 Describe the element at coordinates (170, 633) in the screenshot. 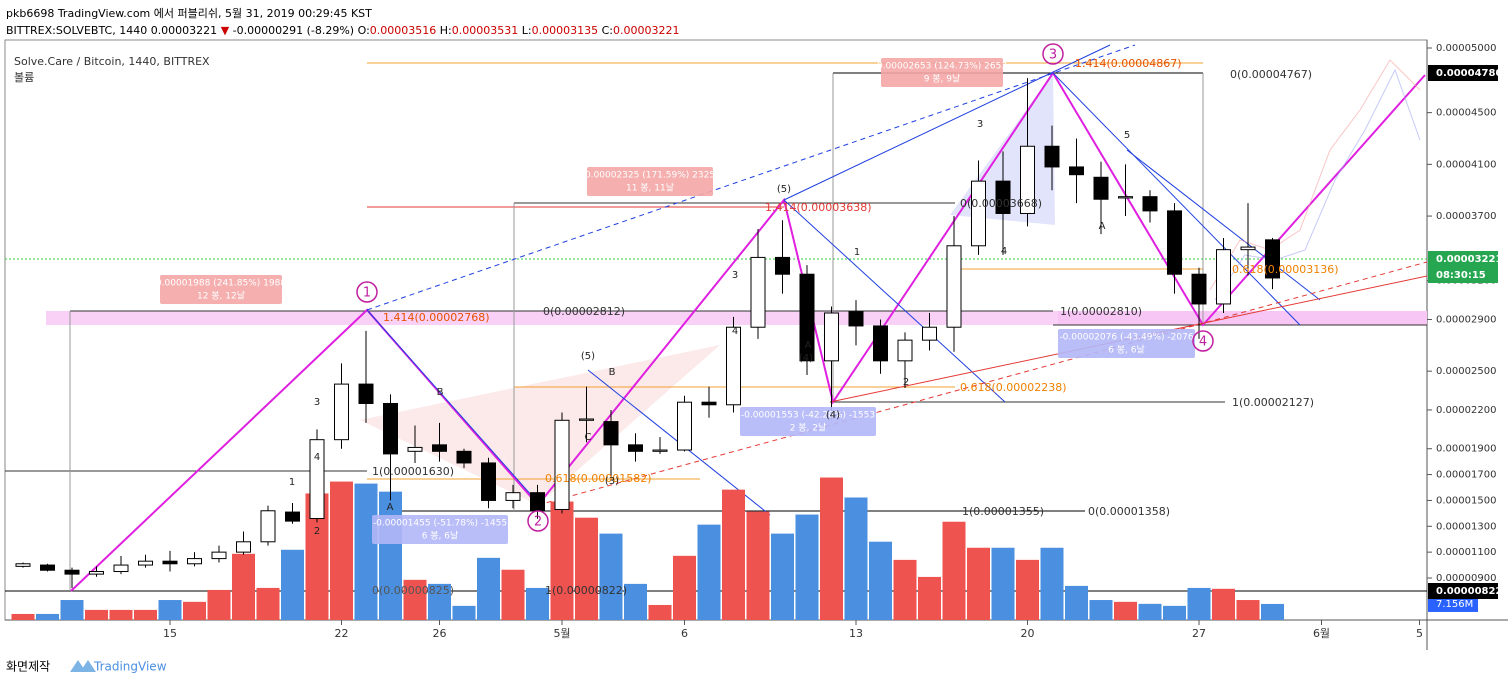

I see `x-tick-label: 15` at that location.